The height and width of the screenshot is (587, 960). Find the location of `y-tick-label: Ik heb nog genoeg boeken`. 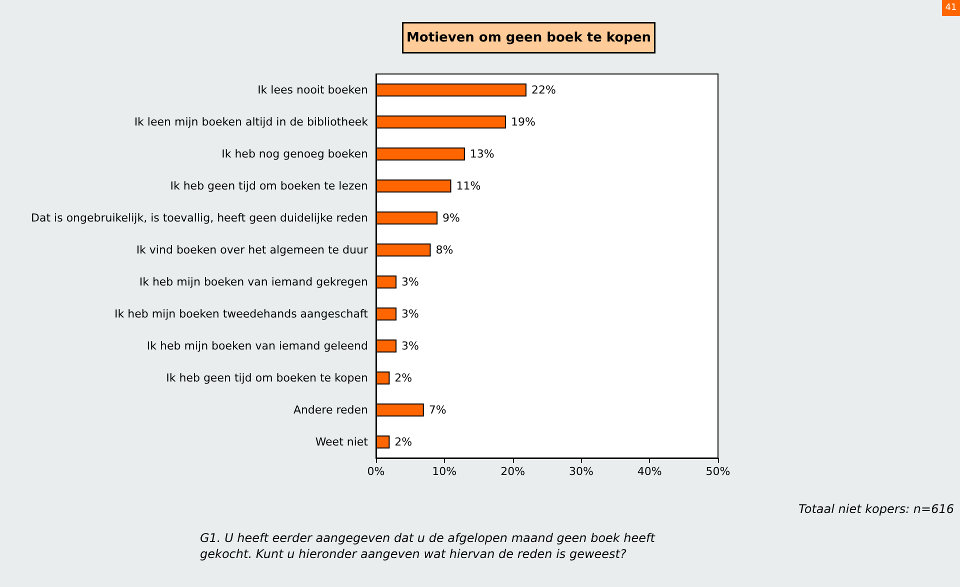

y-tick-label: Ik heb nog genoeg boeken is located at coordinates (295, 154).